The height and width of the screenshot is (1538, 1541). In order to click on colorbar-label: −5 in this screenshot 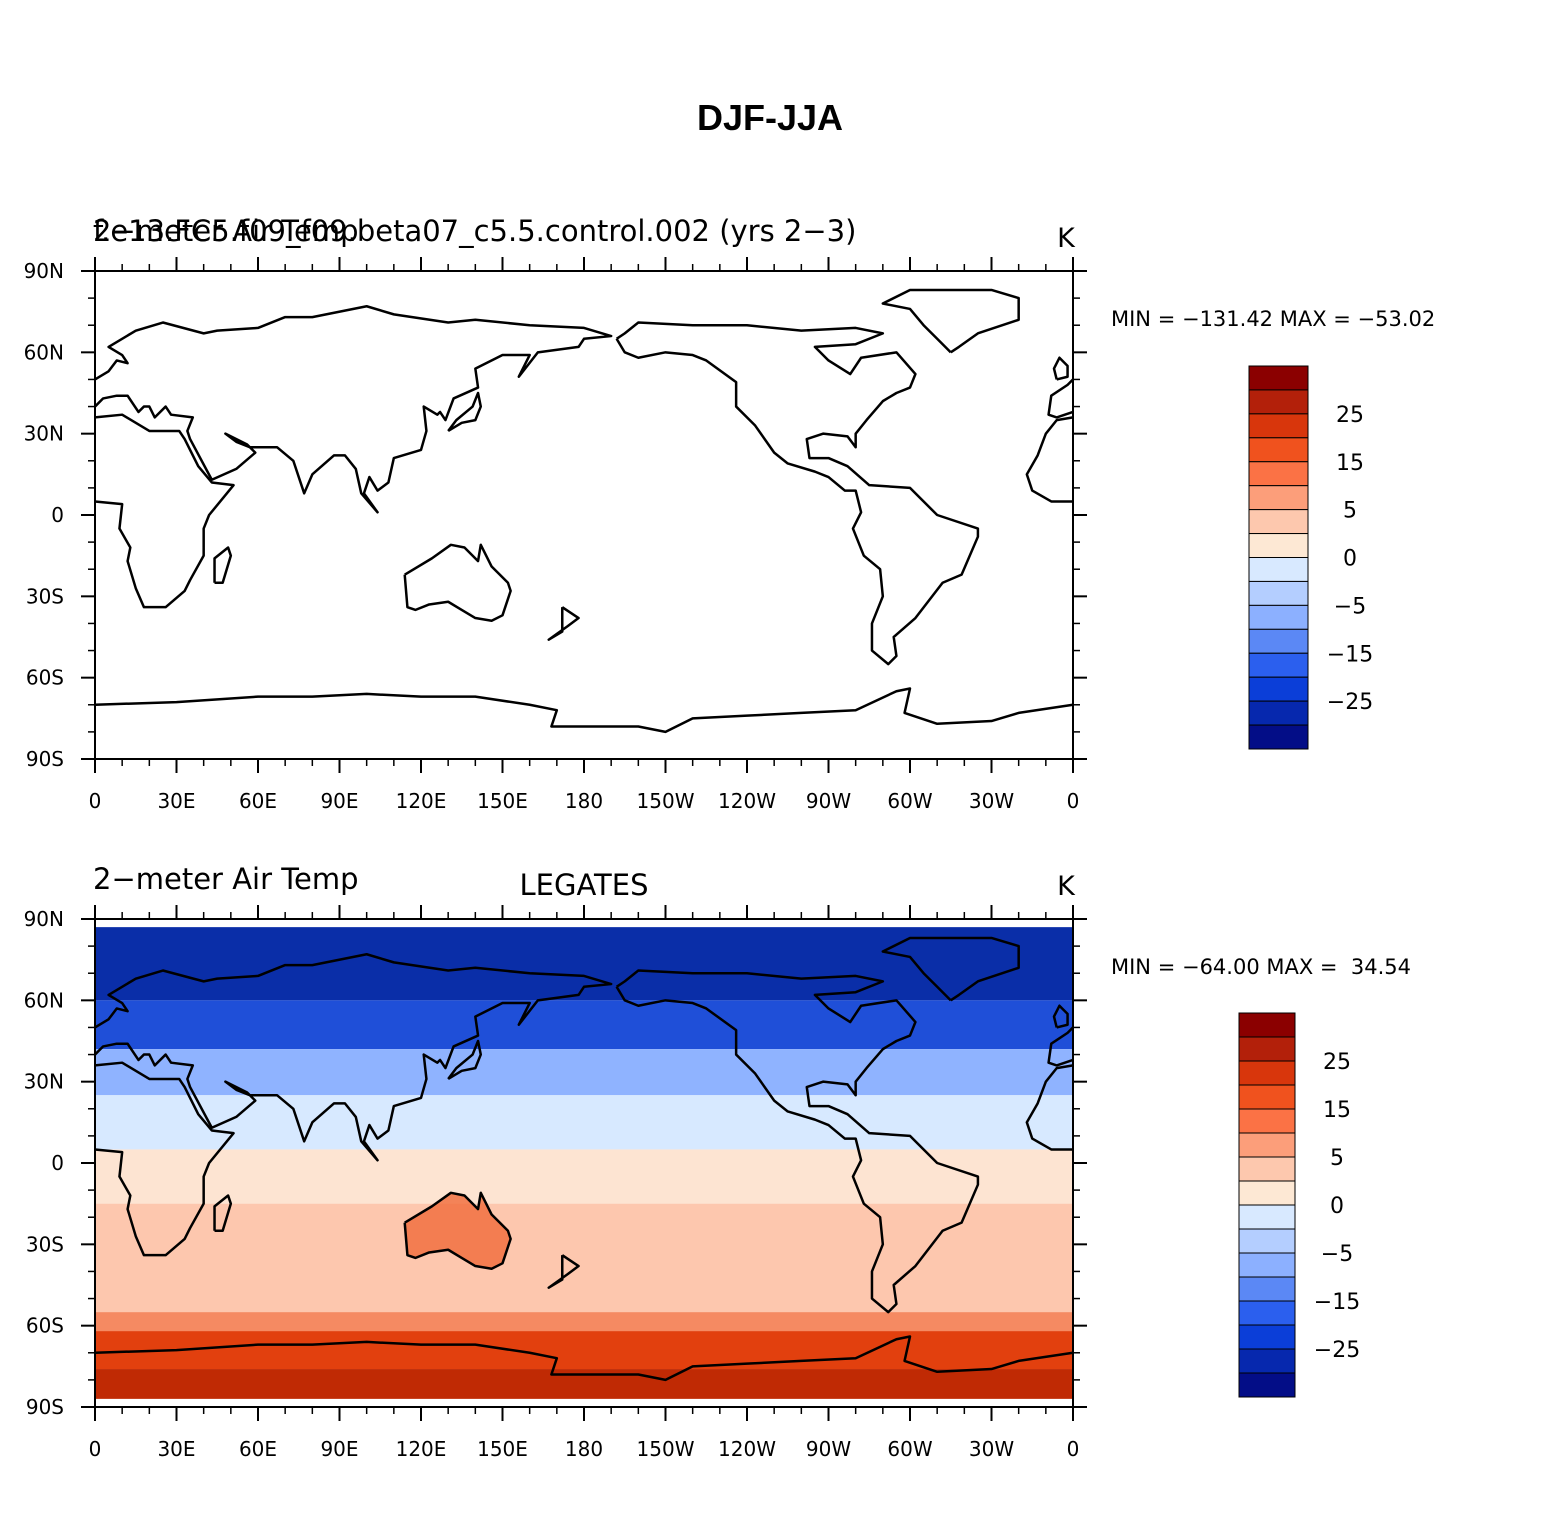, I will do `click(1337, 1254)`.